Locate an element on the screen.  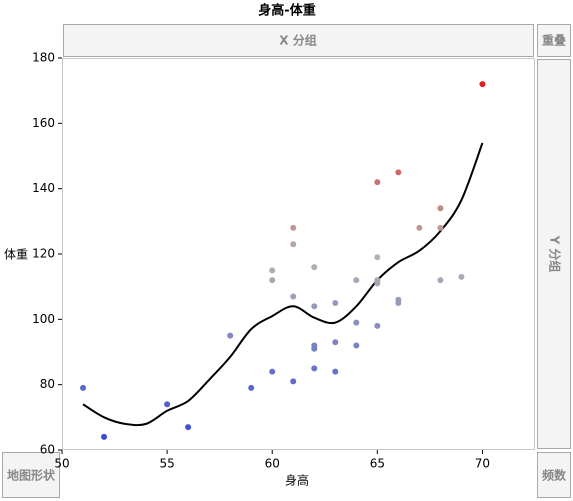
y-tick-label: 80 is located at coordinates (47, 384).